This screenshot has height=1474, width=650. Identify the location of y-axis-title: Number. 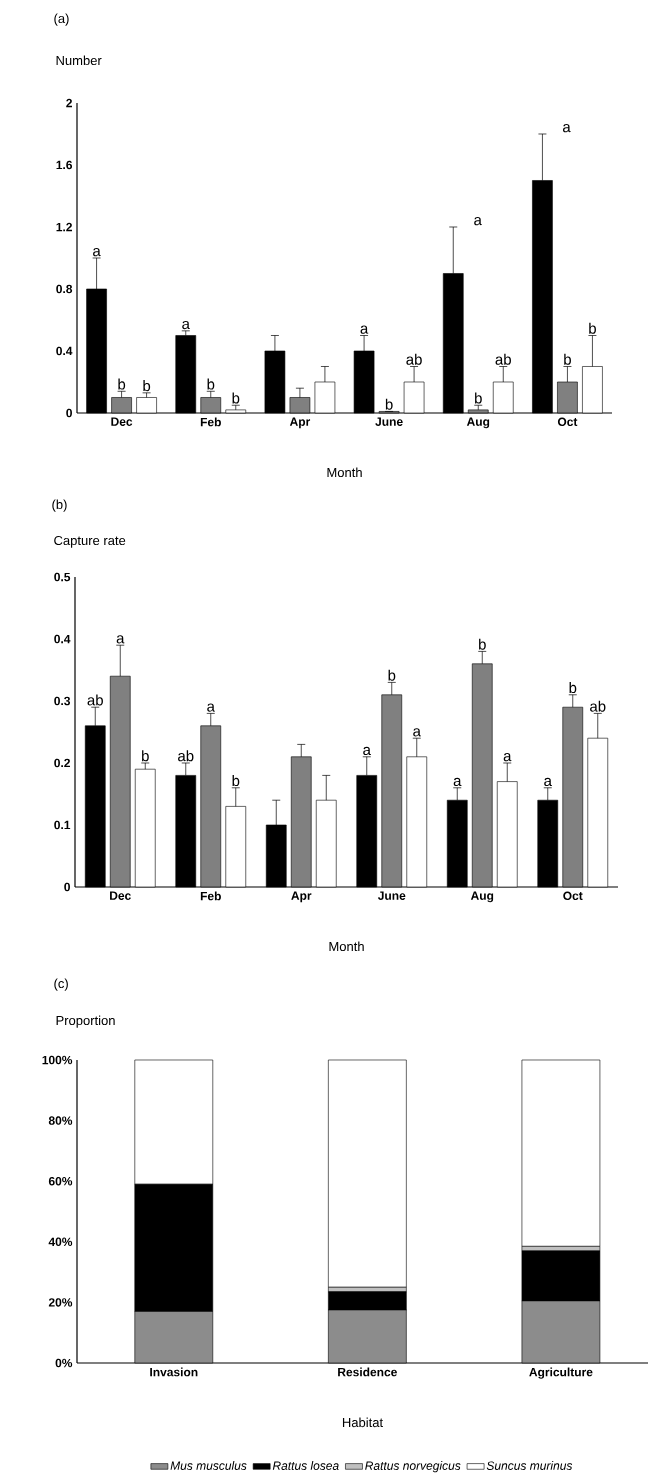
(79, 60).